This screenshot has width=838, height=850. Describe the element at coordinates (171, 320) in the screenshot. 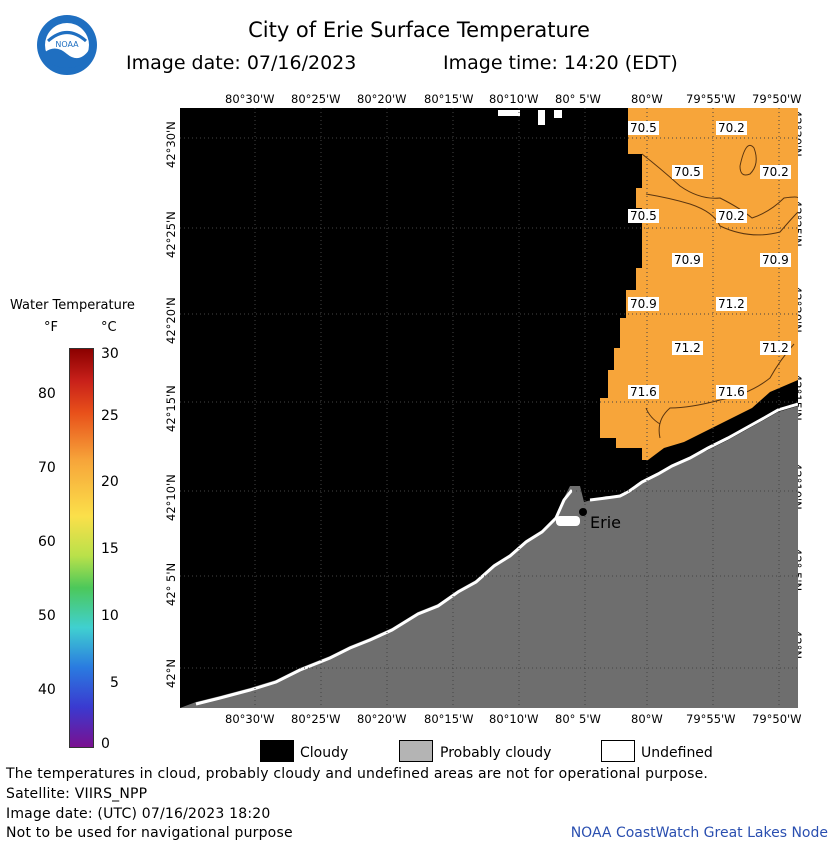

I see `lat-label-left: 42°20'N` at that location.